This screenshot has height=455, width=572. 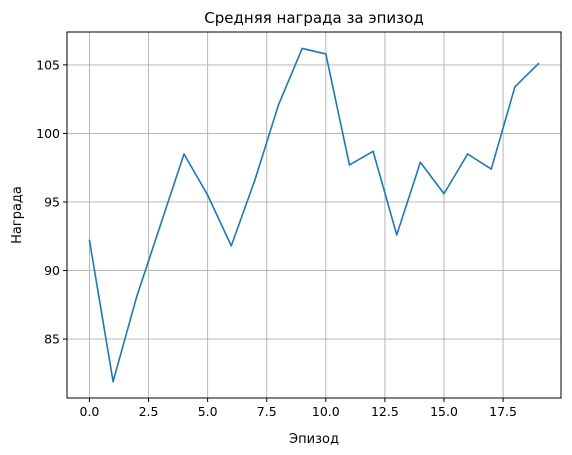 I want to click on y-tick-label: 105, so click(x=48, y=64).